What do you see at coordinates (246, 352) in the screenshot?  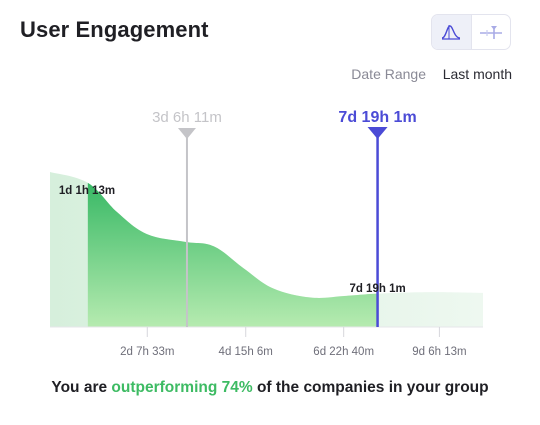 I see `x-tick-label: 4d 15h 6m` at bounding box center [246, 352].